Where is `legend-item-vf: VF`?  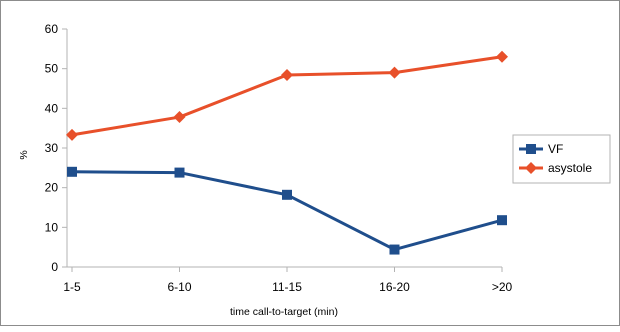 legend-item-vf: VF is located at coordinates (541, 149).